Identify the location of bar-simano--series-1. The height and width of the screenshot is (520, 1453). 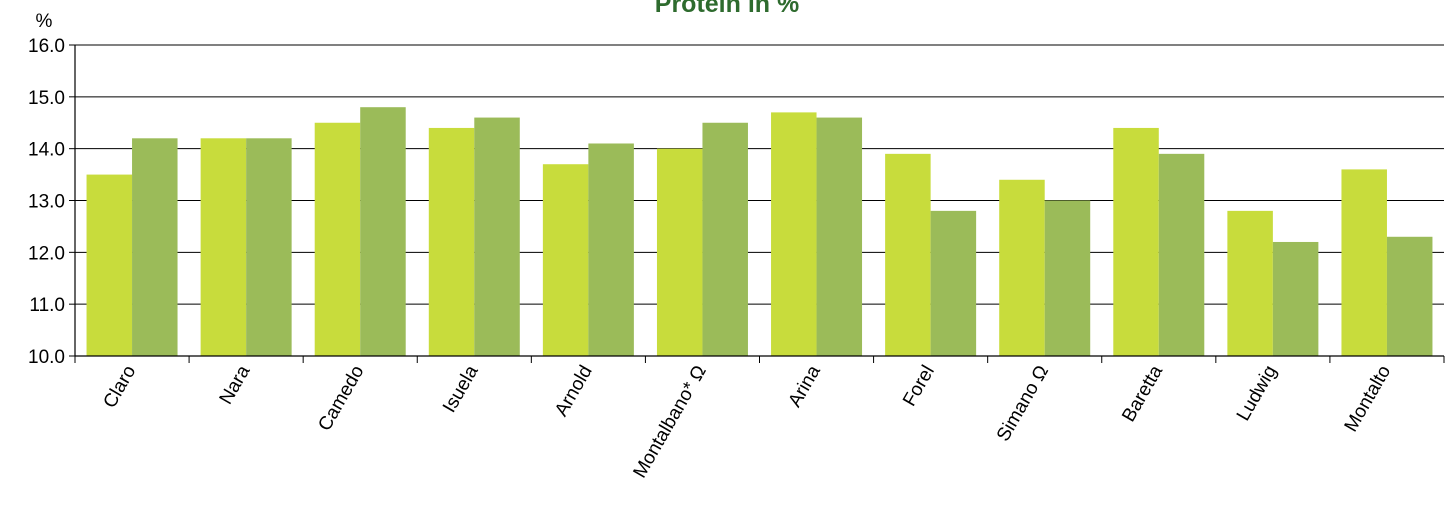
(1022, 267).